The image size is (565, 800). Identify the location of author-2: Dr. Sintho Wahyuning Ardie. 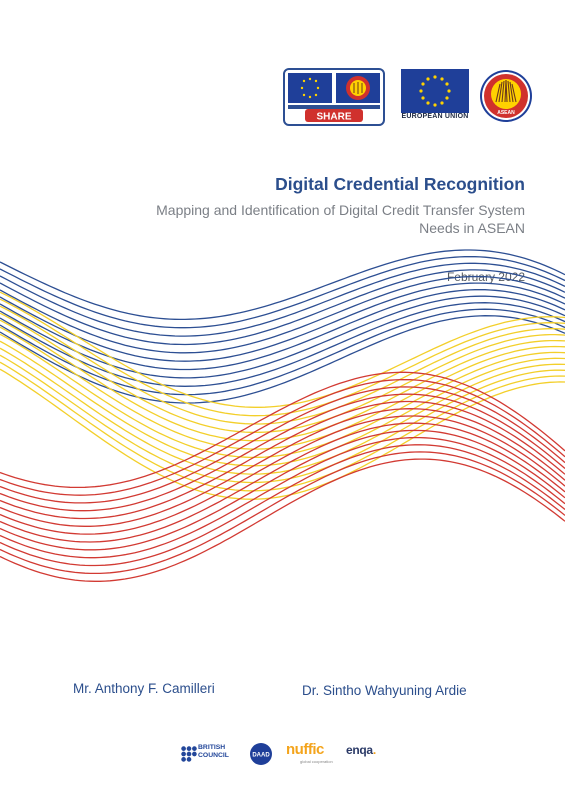
(384, 690).